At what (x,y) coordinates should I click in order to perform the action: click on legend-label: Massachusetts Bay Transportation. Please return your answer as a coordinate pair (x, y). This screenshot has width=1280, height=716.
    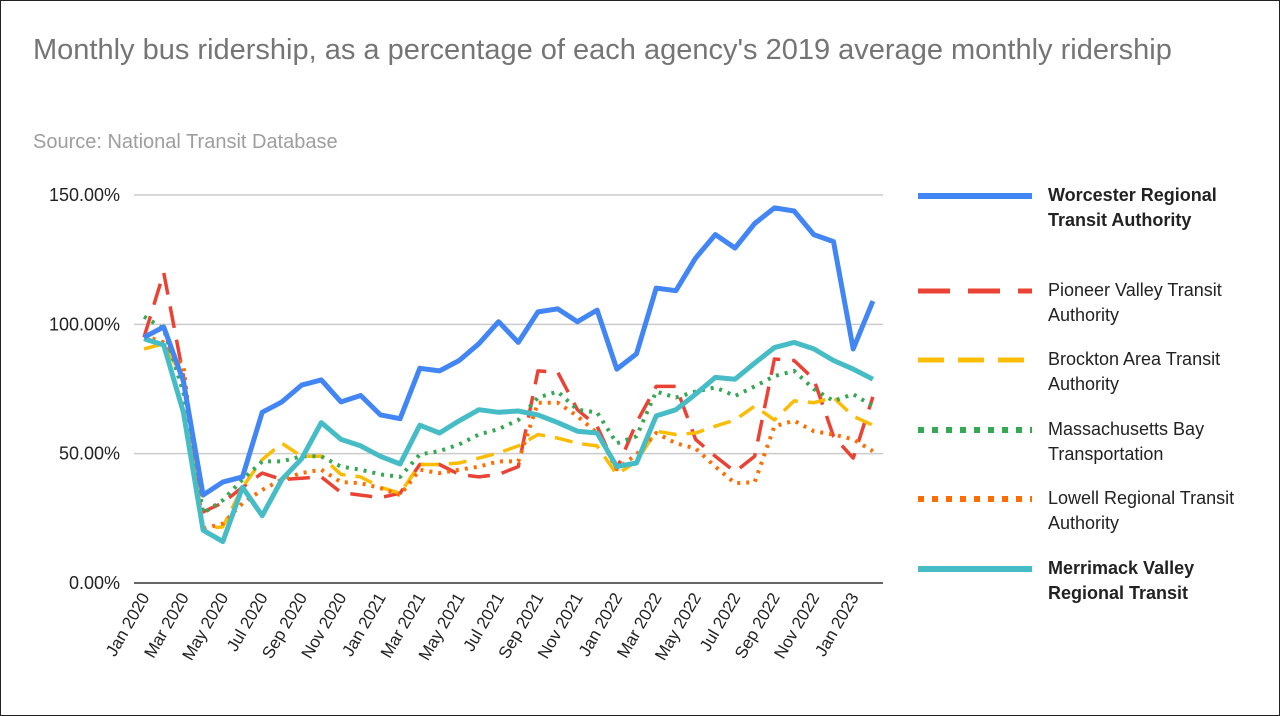
    Looking at the image, I should click on (1126, 441).